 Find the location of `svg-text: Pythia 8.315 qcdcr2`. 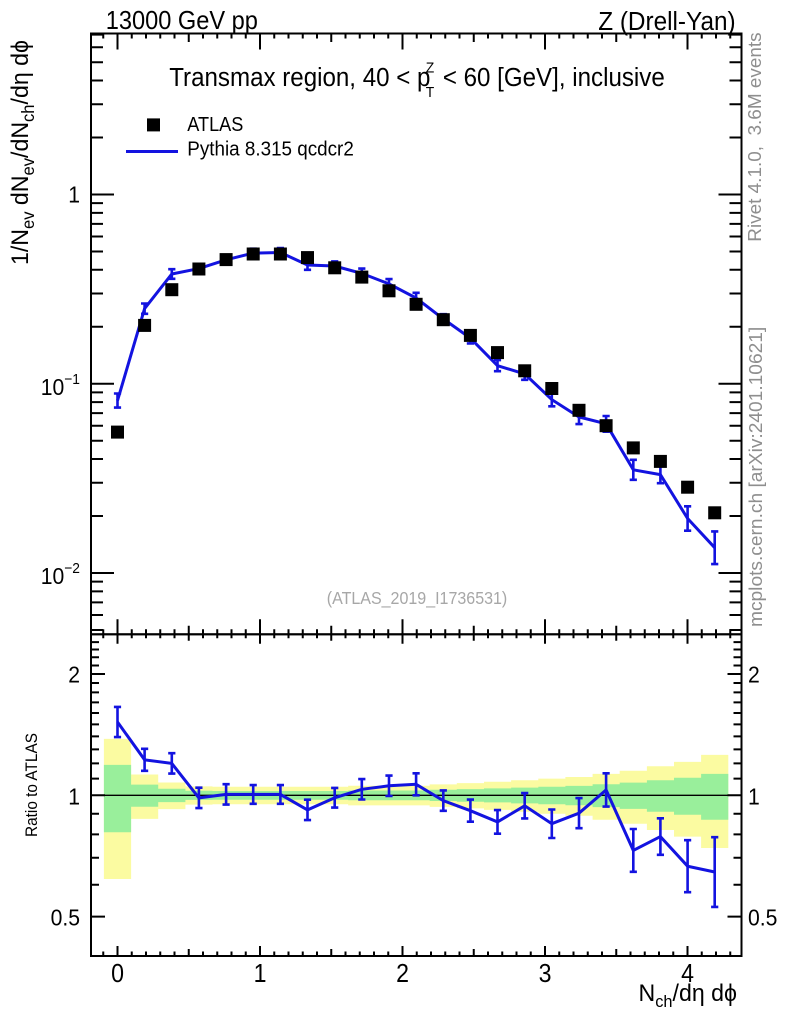

svg-text: Pythia 8.315 qcdcr2 is located at coordinates (270, 149).